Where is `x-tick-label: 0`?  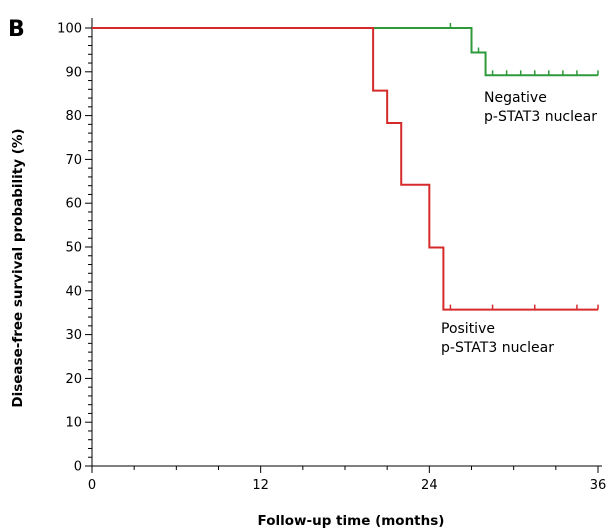 x-tick-label: 0 is located at coordinates (92, 485).